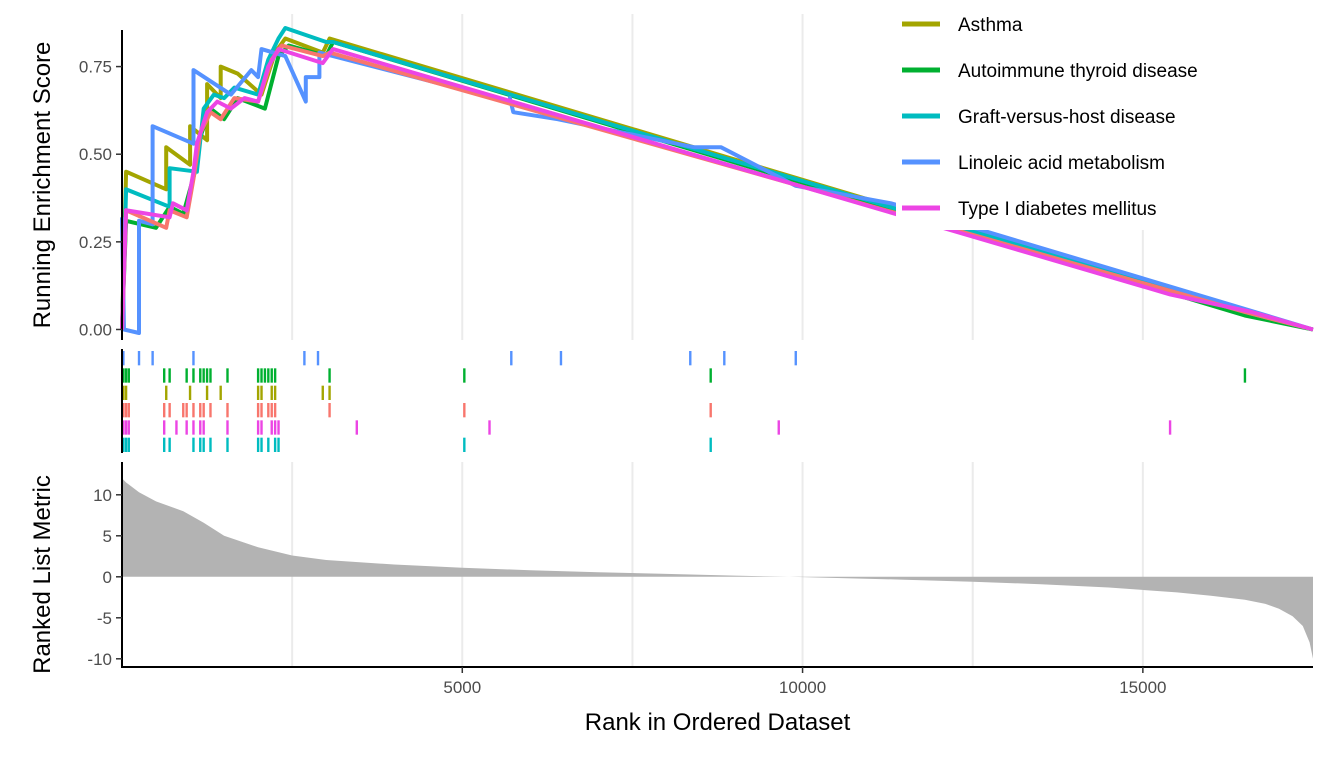 The image size is (1344, 768). Describe the element at coordinates (102, 495) in the screenshot. I see `y-tick-label: 10` at that location.